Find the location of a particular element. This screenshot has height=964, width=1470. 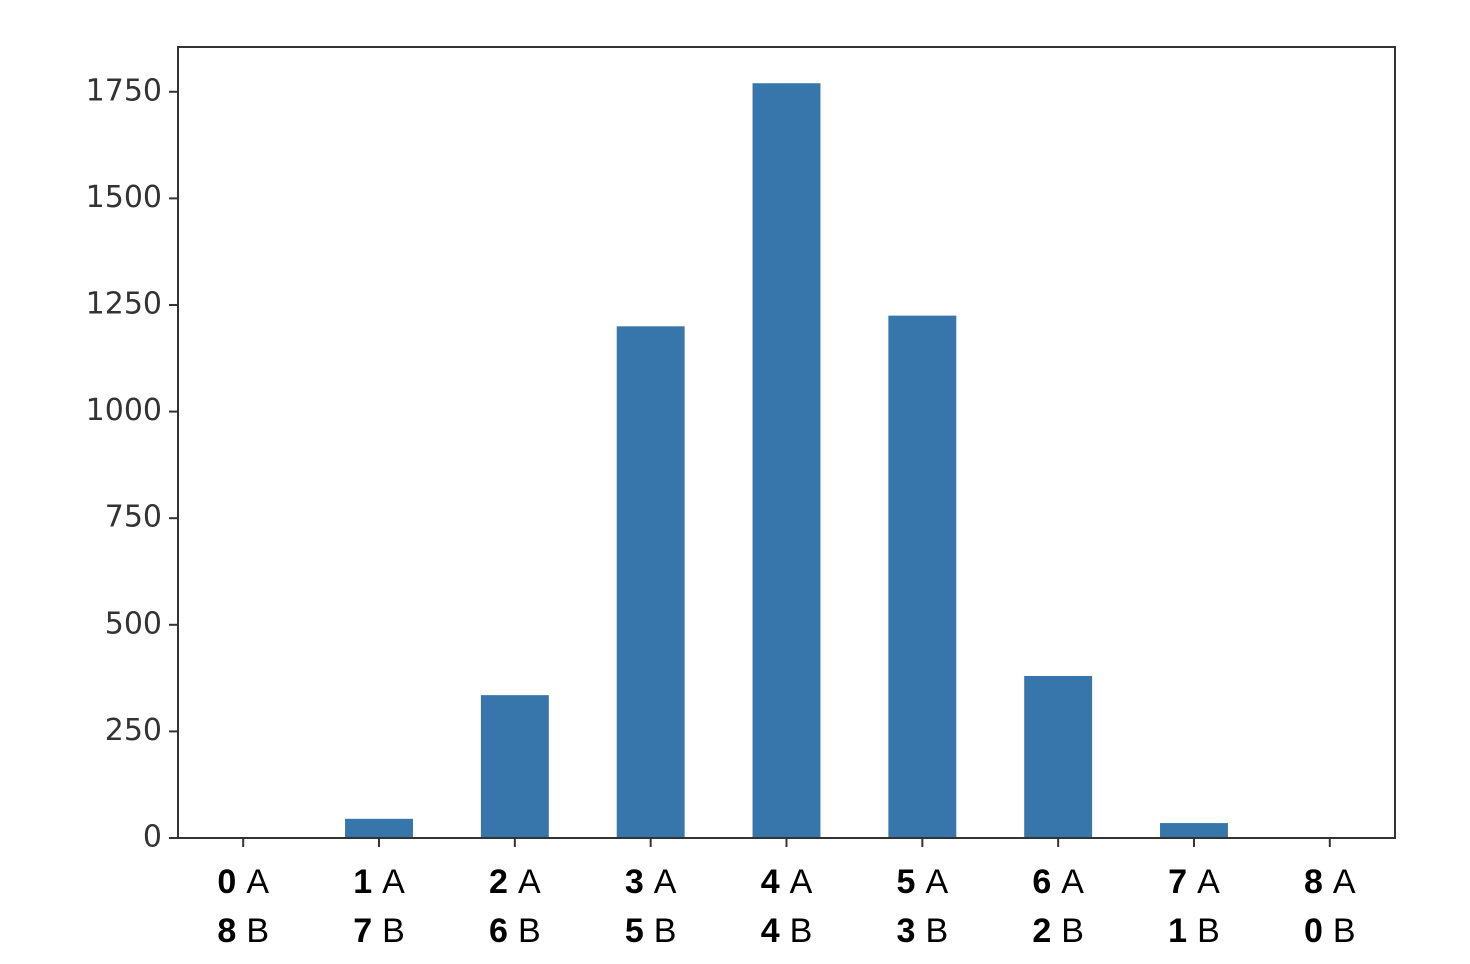

y-tick-label: 1250 is located at coordinates (124, 303).